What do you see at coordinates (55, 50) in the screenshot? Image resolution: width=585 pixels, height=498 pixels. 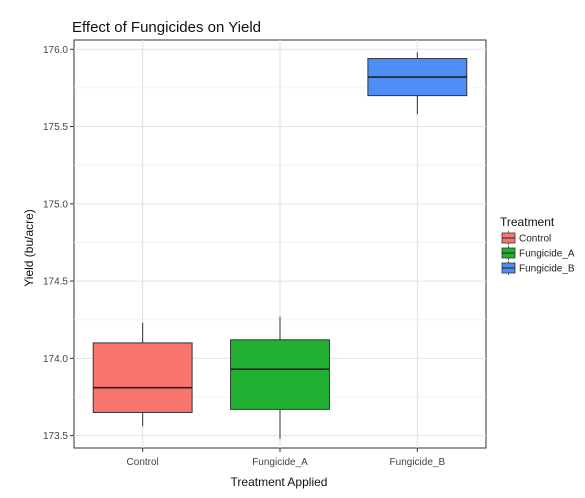 I see `y-tick-label: 176.0` at bounding box center [55, 50].